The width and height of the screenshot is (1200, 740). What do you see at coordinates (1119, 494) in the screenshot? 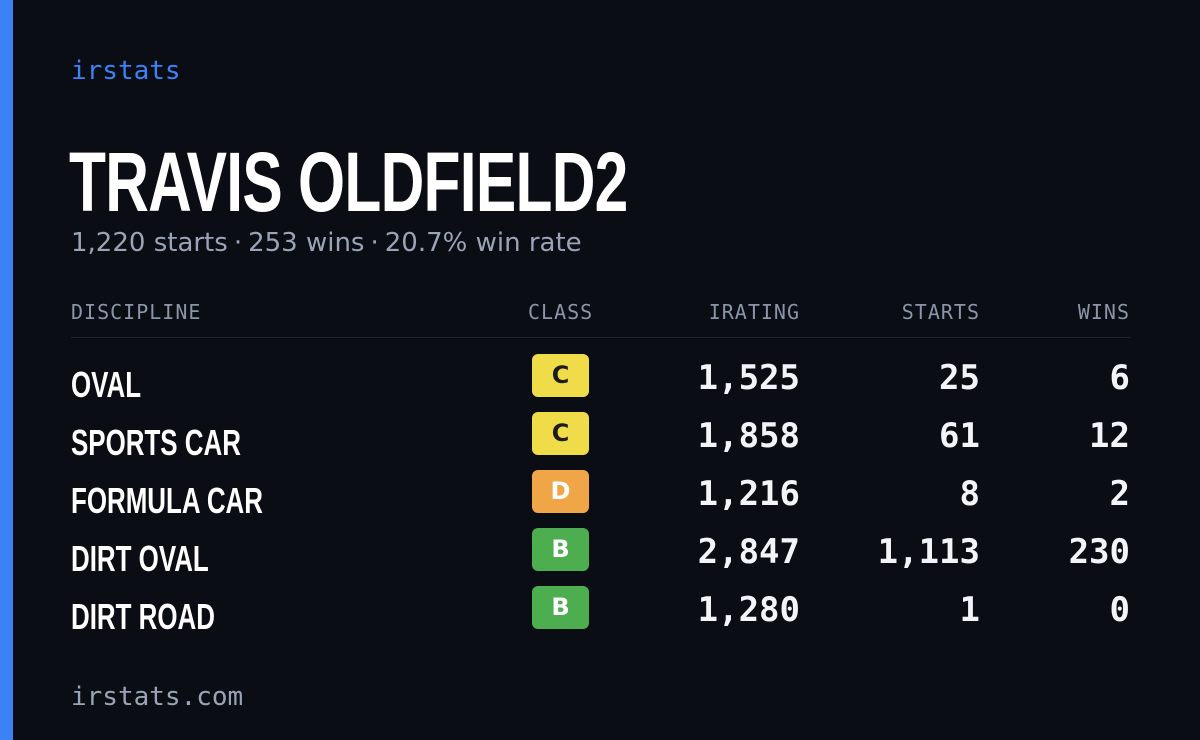
I see `wins-value: 2` at bounding box center [1119, 494].